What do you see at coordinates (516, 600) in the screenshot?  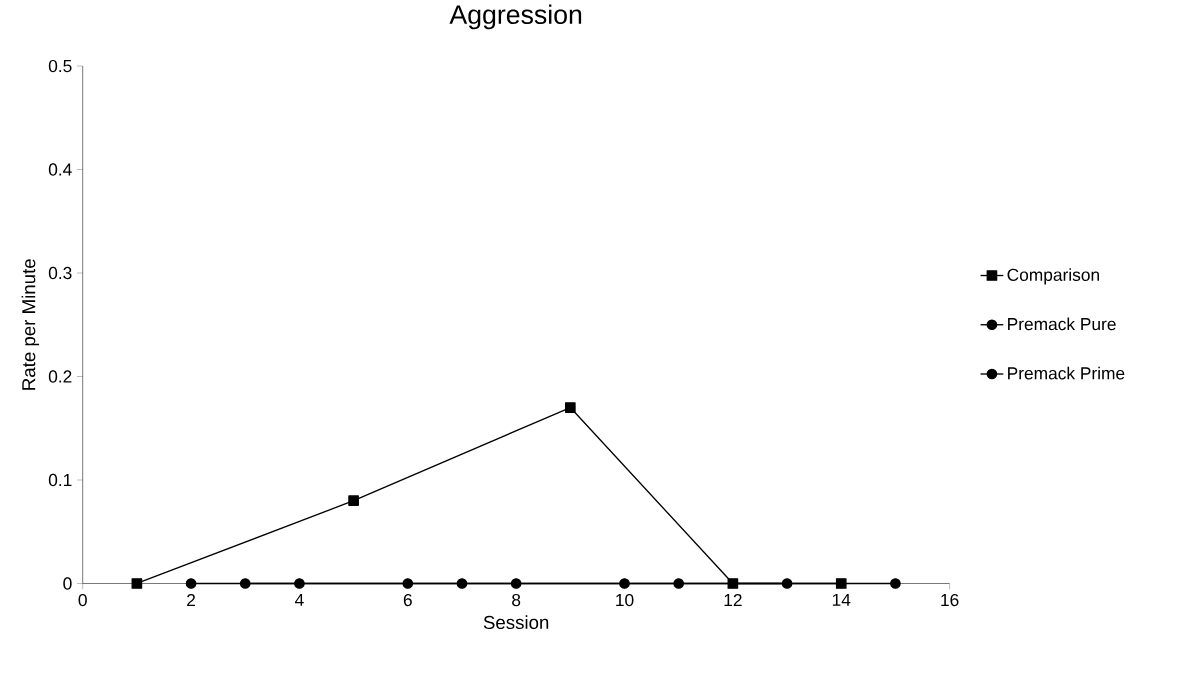 I see `x-tick-label: 8` at bounding box center [516, 600].